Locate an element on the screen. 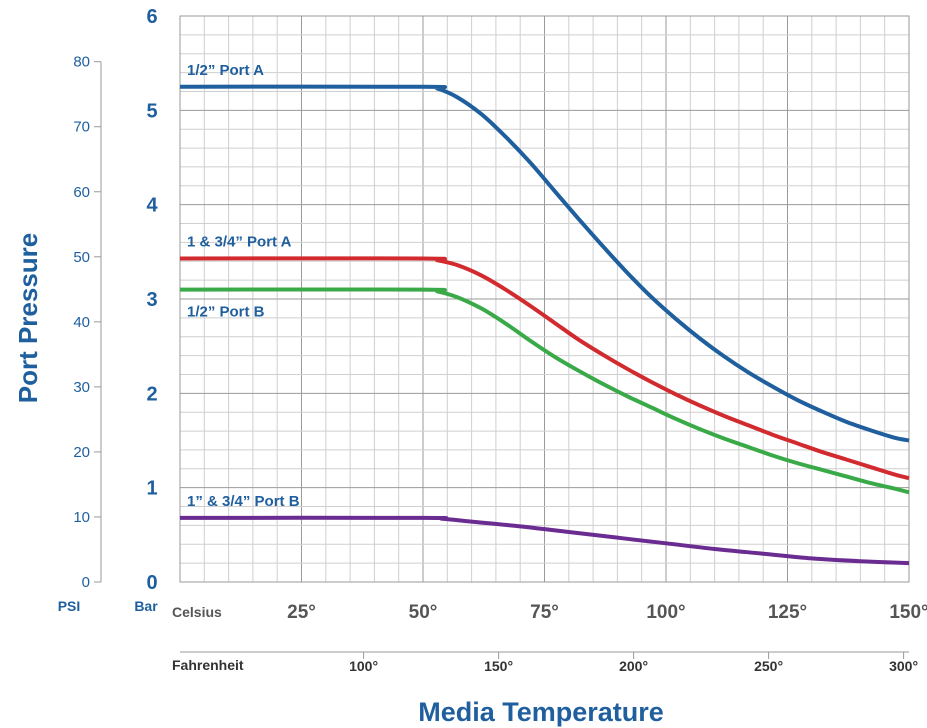  bar-tick-label: 1 is located at coordinates (151, 489).